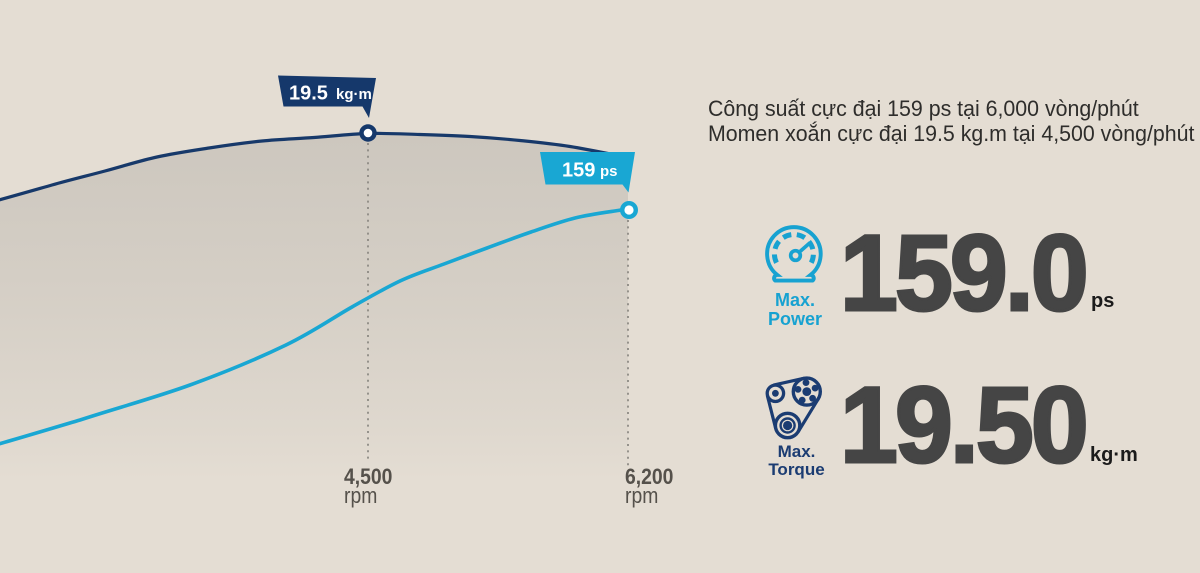 This screenshot has height=573, width=1200. What do you see at coordinates (308, 94) in the screenshot?
I see `svg-text: 19.5` at bounding box center [308, 94].